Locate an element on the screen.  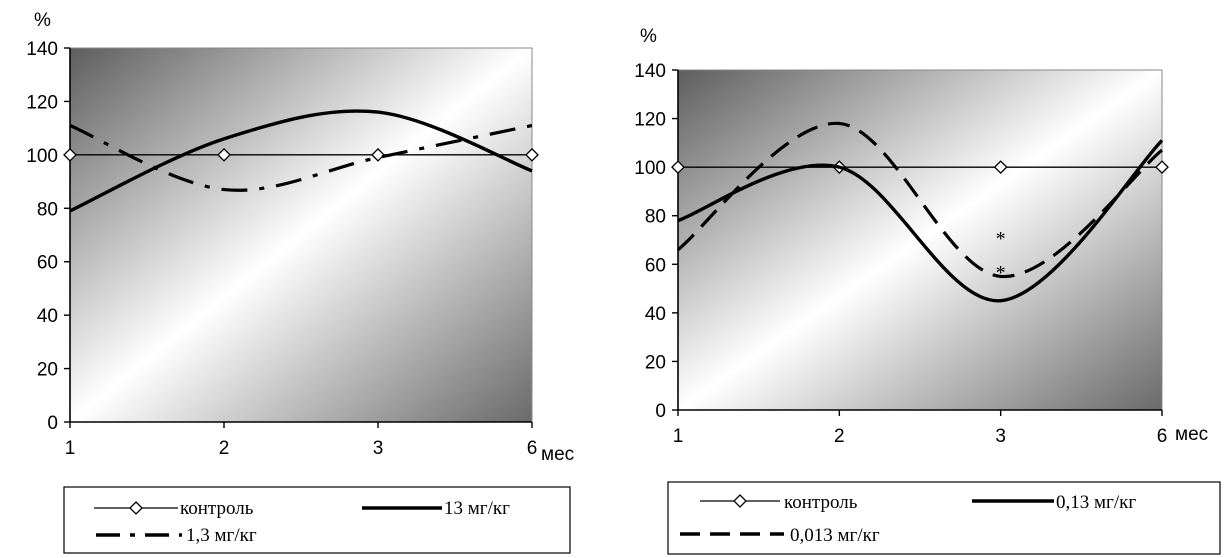
legend-label: 0,13 мг/кг is located at coordinates (1096, 502).